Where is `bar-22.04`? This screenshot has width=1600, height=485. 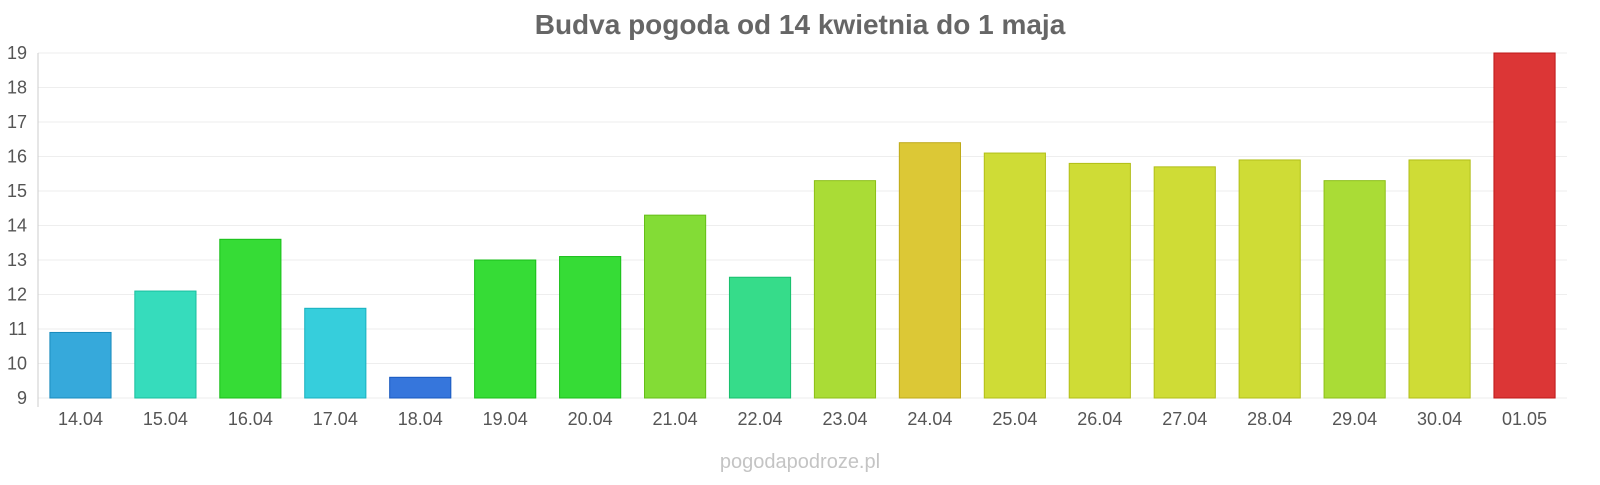 bar-22.04 is located at coordinates (760, 337).